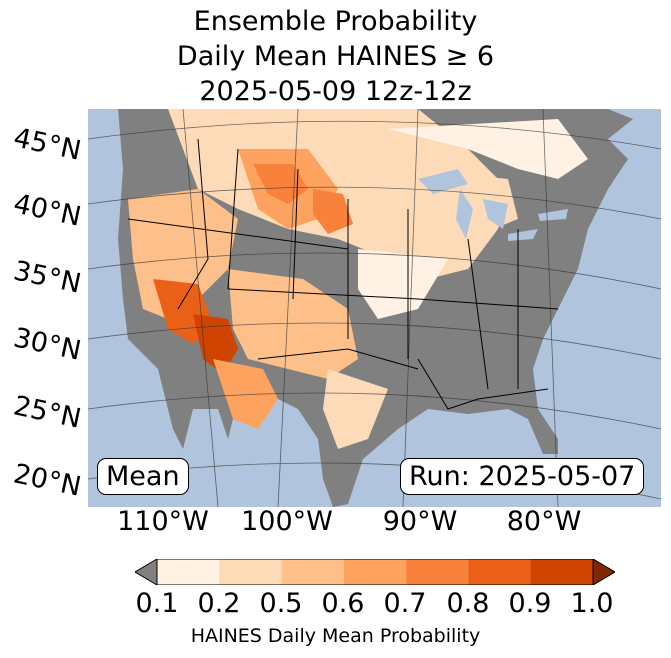 This screenshot has width=671, height=658. I want to click on colorbar-tick: 0.5, so click(281, 603).